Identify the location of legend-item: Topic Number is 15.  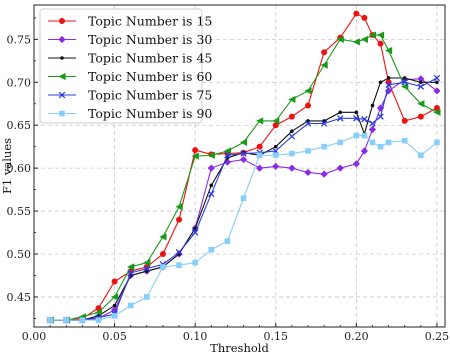
(130, 21).